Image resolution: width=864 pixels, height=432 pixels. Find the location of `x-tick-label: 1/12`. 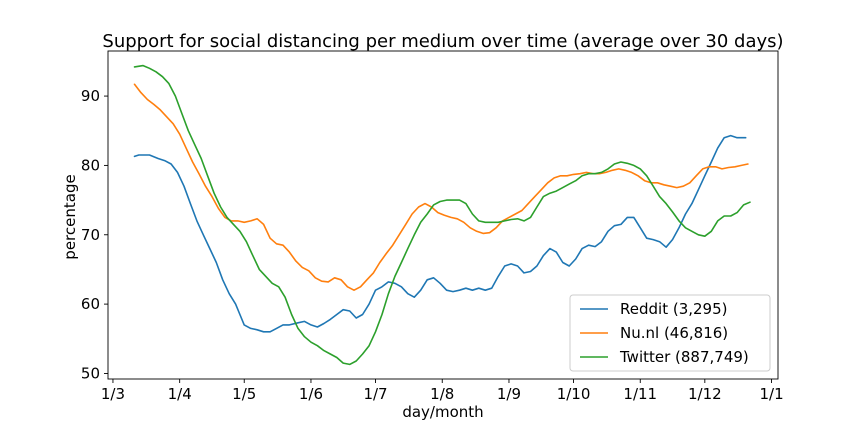

x-tick-label: 1/12 is located at coordinates (705, 394).